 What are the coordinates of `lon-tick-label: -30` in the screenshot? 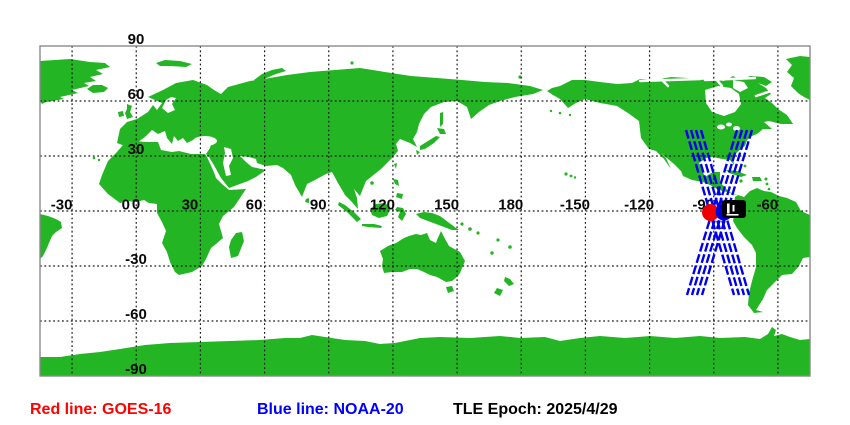 It's located at (62, 205).